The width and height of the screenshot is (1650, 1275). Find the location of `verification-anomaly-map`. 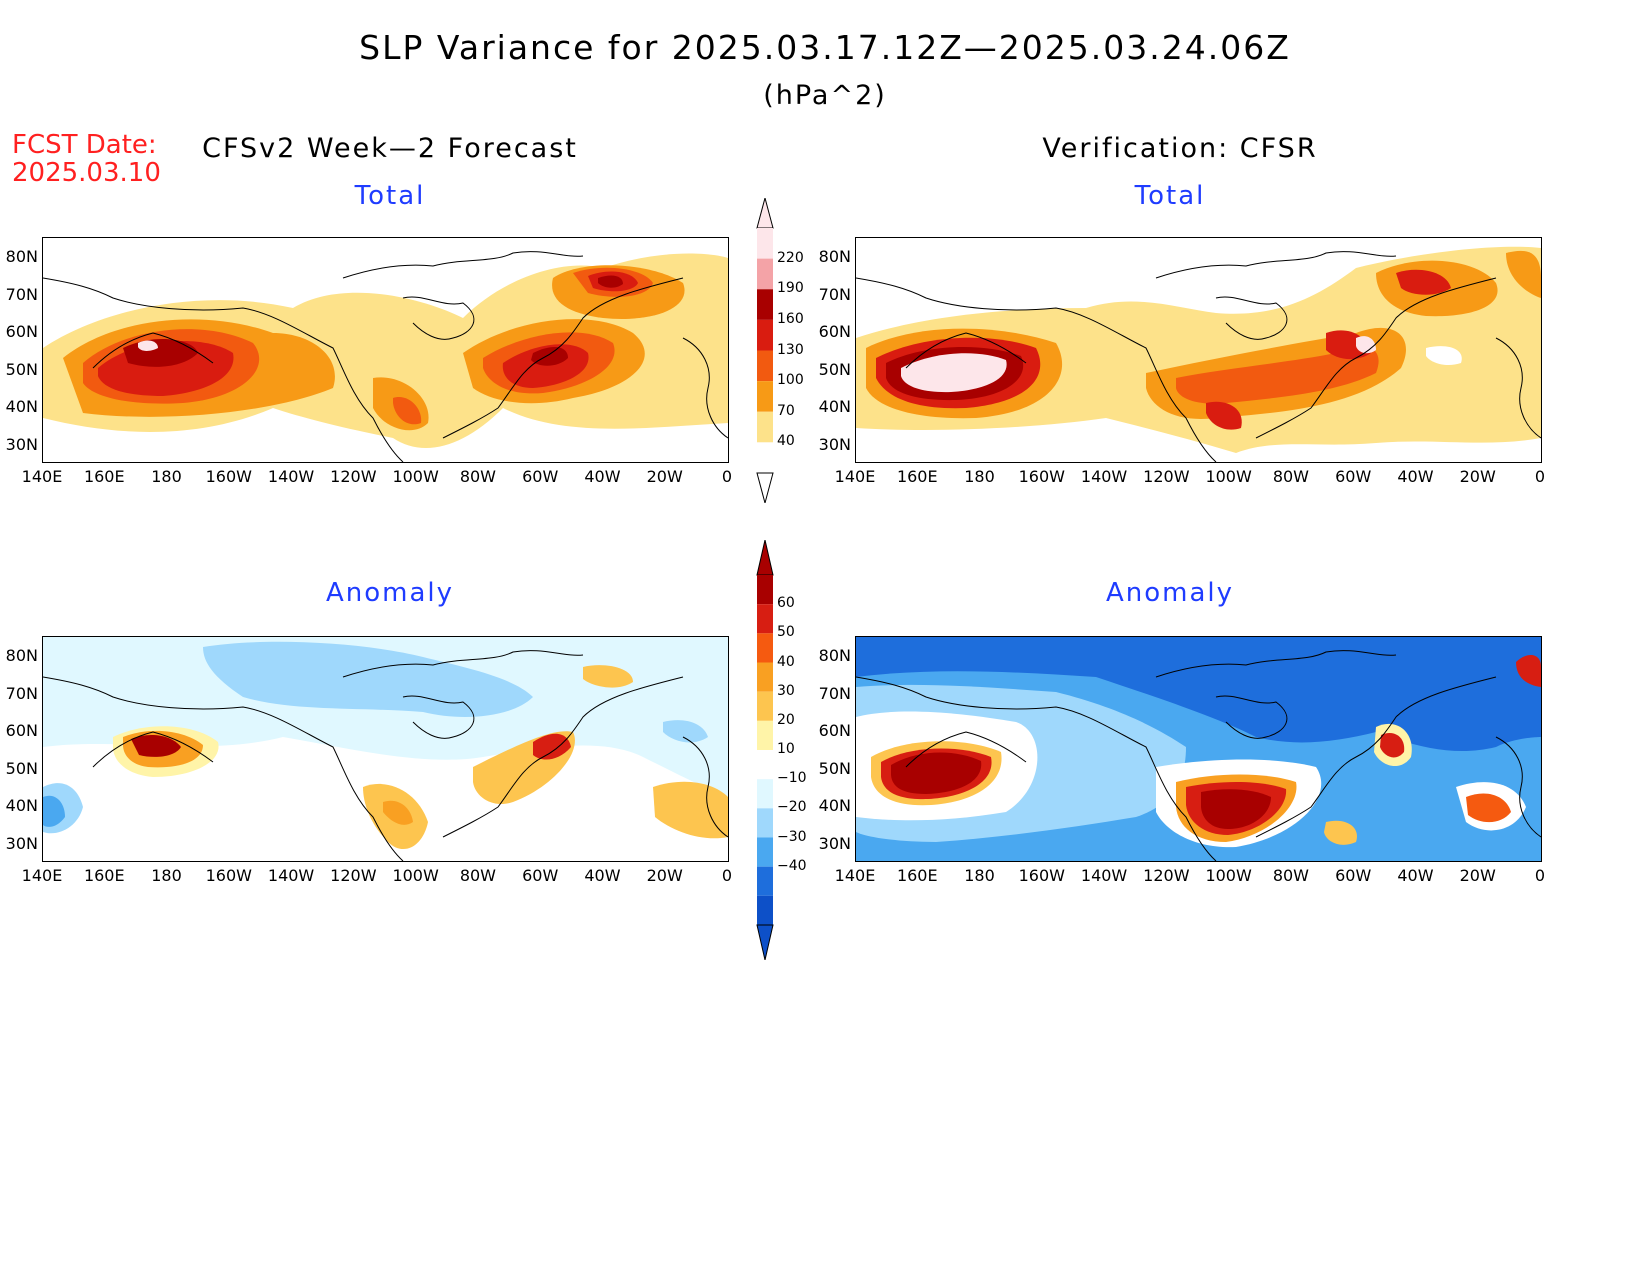

verification-anomaly-map is located at coordinates (1198, 749).